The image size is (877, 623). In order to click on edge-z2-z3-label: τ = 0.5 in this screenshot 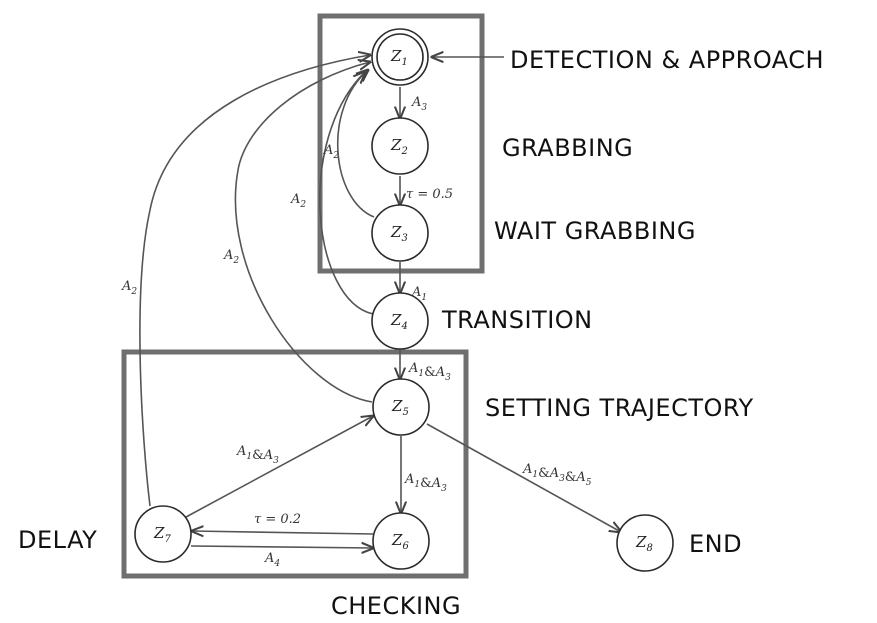, I will do `click(429, 194)`.